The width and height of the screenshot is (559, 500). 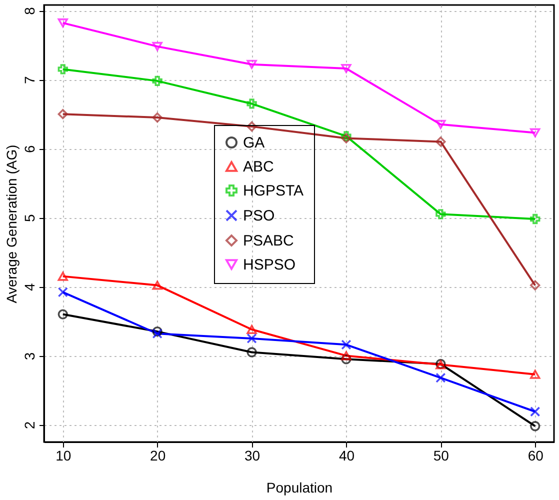 What do you see at coordinates (441, 456) in the screenshot?
I see `x-tick-label: 50` at bounding box center [441, 456].